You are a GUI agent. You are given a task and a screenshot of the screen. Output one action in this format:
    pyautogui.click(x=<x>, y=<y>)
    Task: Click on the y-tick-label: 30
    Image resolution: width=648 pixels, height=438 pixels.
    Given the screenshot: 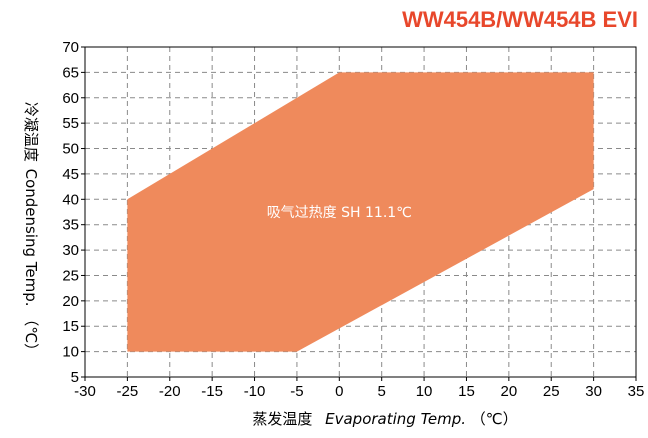 What is the action you would take?
    pyautogui.click(x=70, y=250)
    